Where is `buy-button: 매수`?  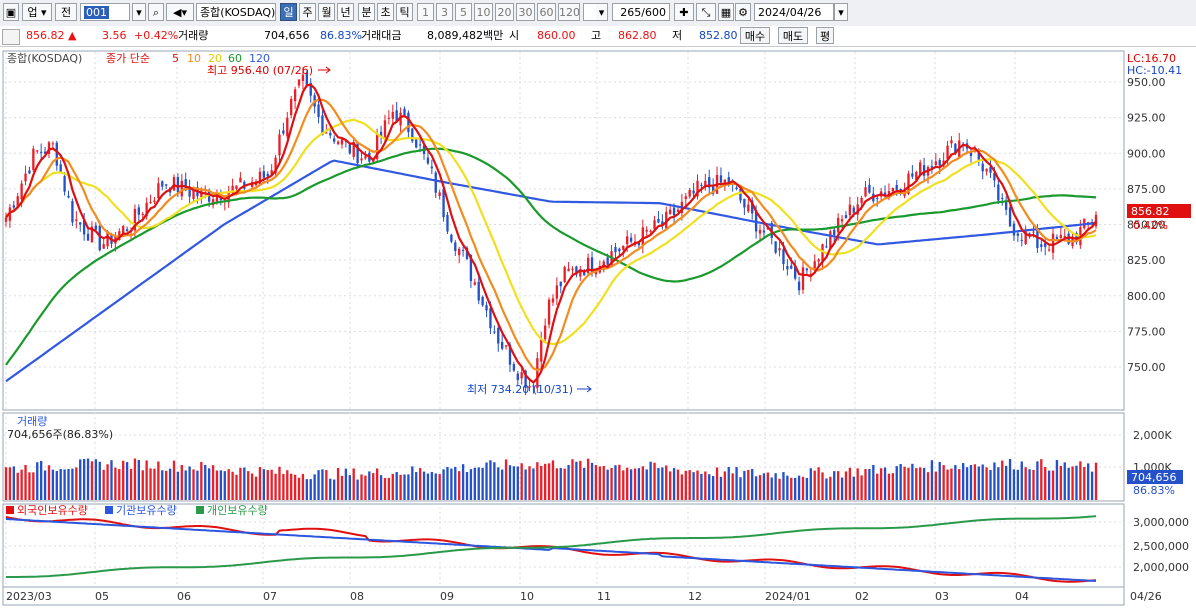 buy-button: 매수 is located at coordinates (755, 35).